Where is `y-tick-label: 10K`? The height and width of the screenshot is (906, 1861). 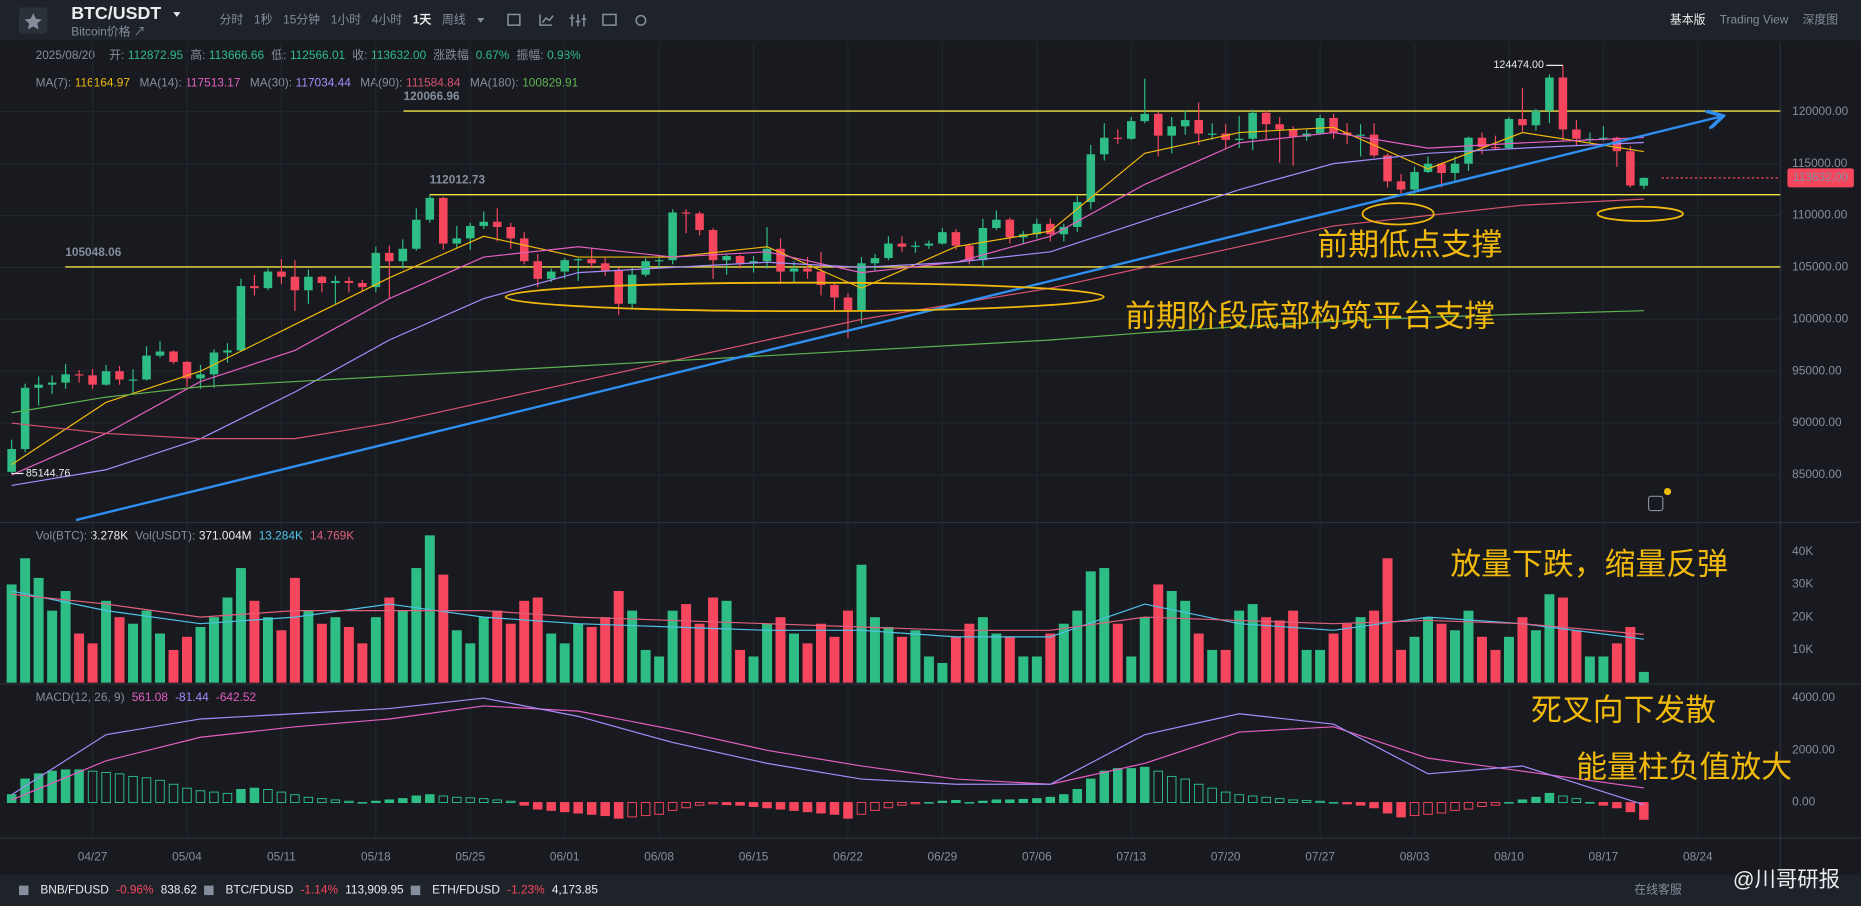 y-tick-label: 10K is located at coordinates (1802, 649).